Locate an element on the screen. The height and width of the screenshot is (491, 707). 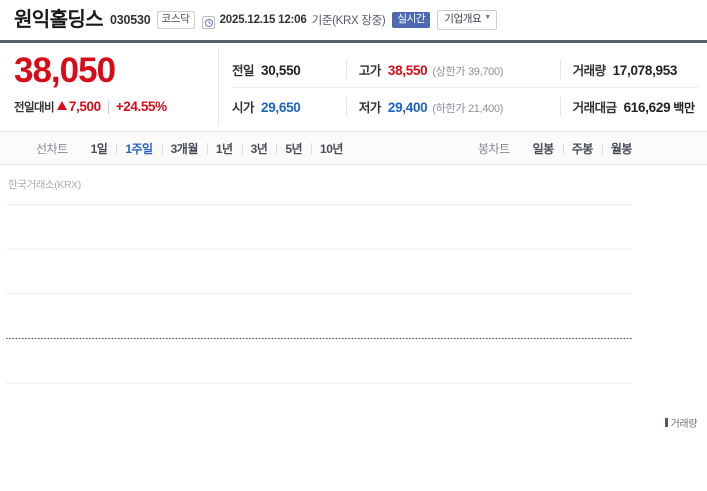
summary-divider is located at coordinates (218, 87).